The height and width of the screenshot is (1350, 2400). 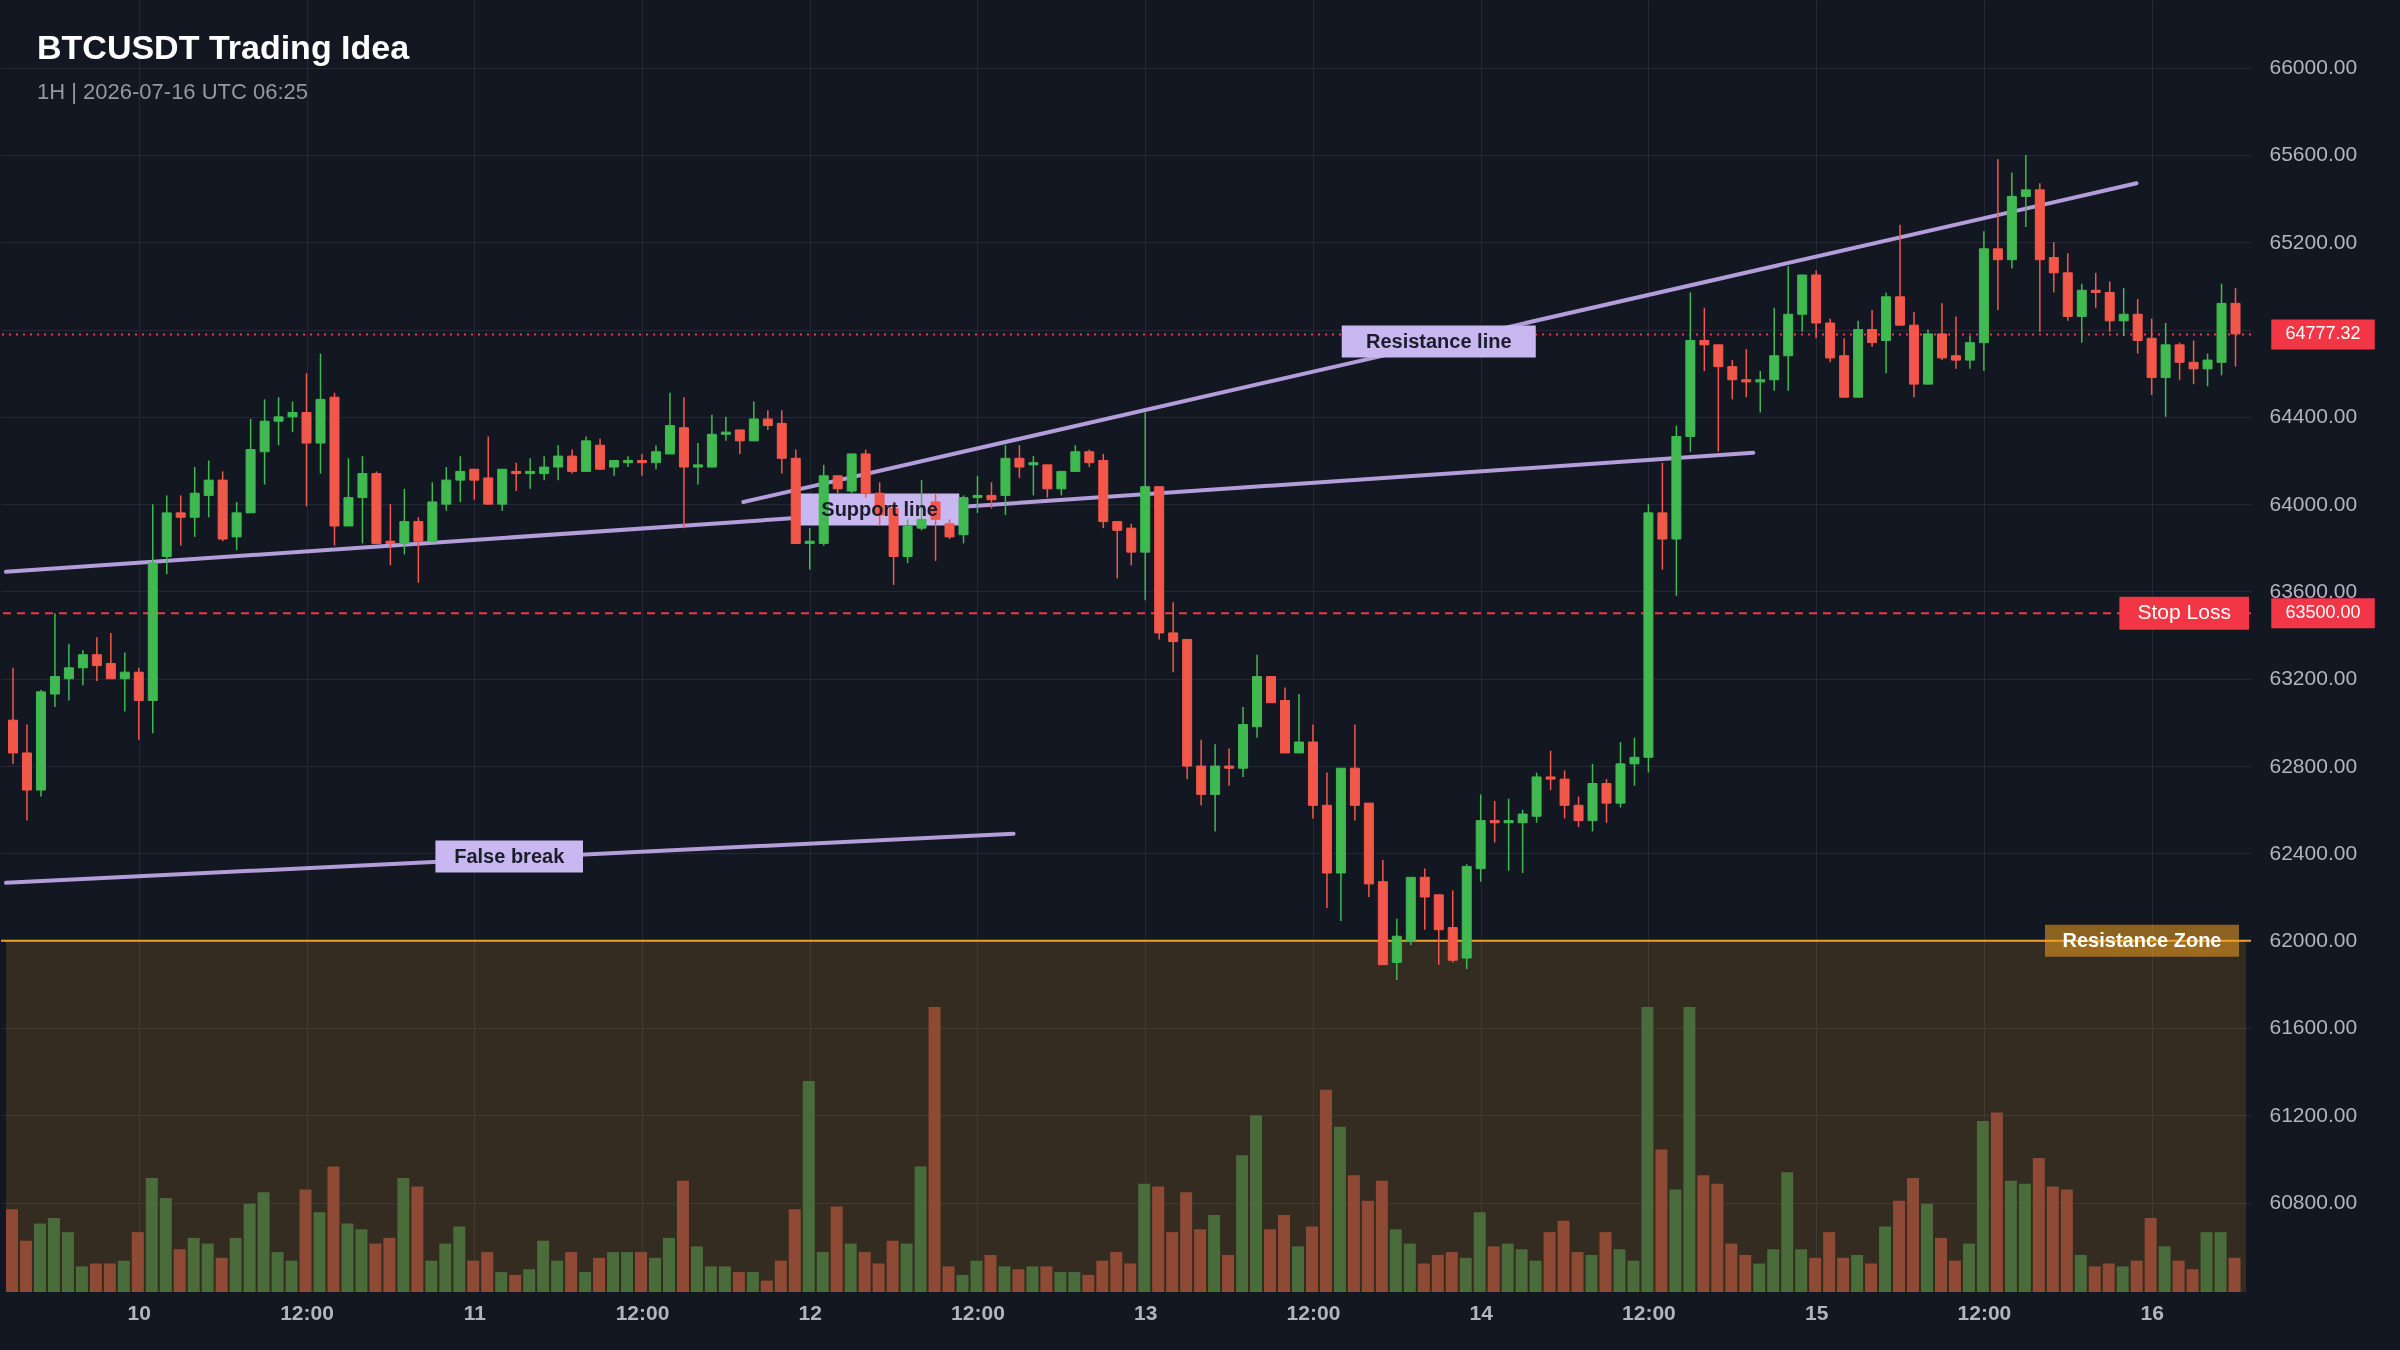 What do you see at coordinates (1481, 1312) in the screenshot?
I see `x-tick-label: 14` at bounding box center [1481, 1312].